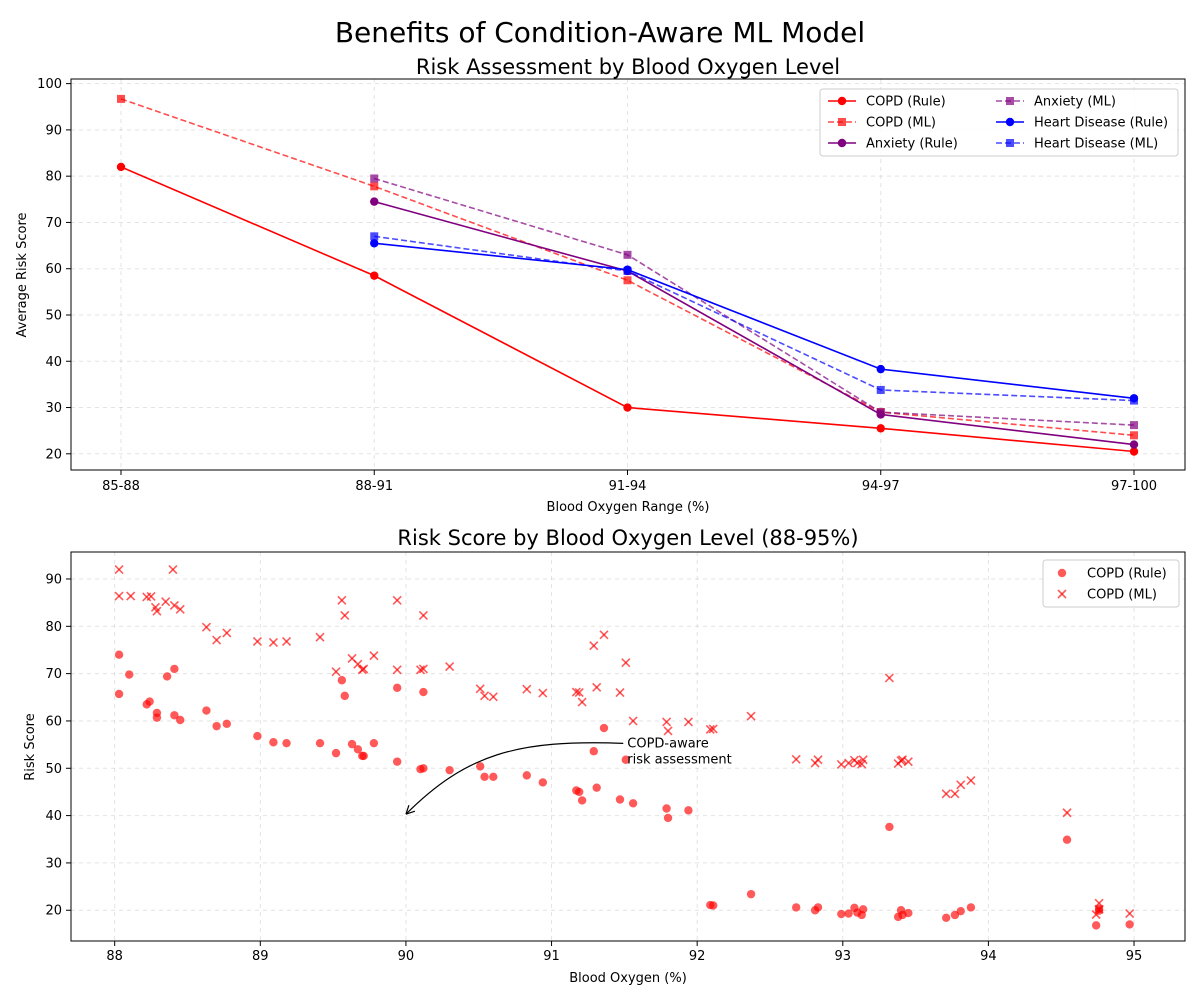 This screenshot has height=1000, width=1200. I want to click on x-tick-label: 91-94, so click(628, 486).